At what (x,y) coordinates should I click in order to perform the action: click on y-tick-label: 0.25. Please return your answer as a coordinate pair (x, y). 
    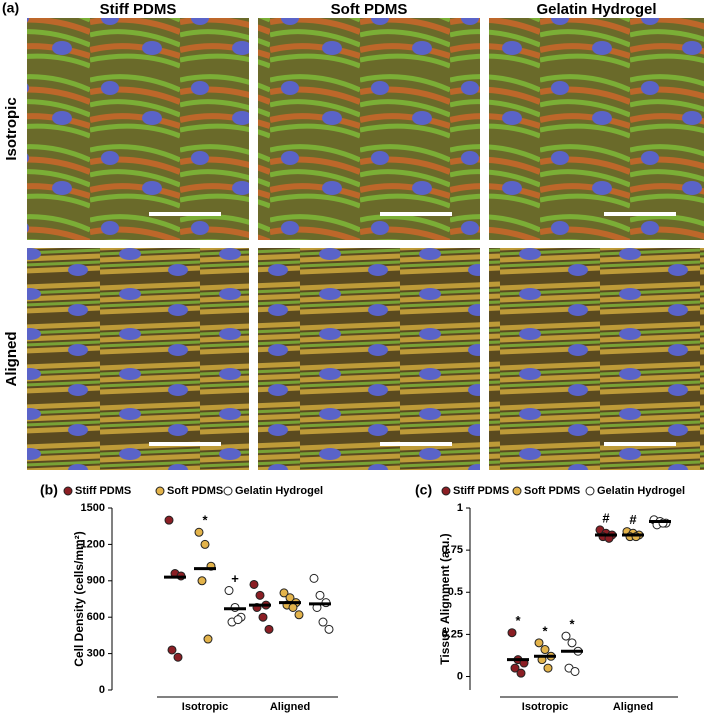
    Looking at the image, I should click on (452, 634).